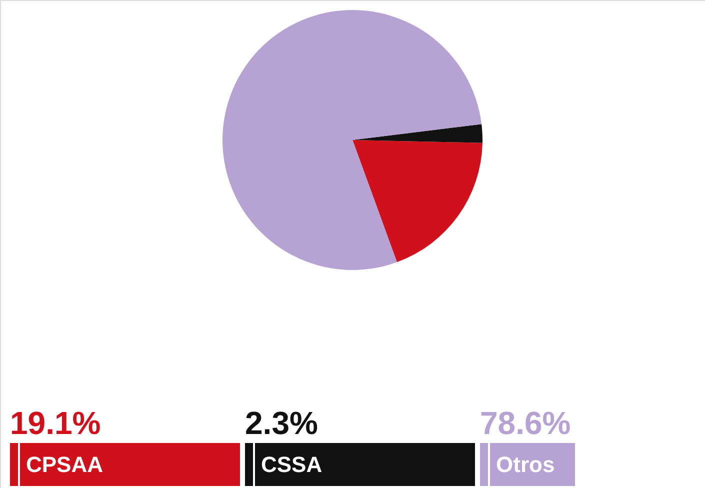 The height and width of the screenshot is (488, 705). I want to click on data-label: 78.6%, so click(525, 423).